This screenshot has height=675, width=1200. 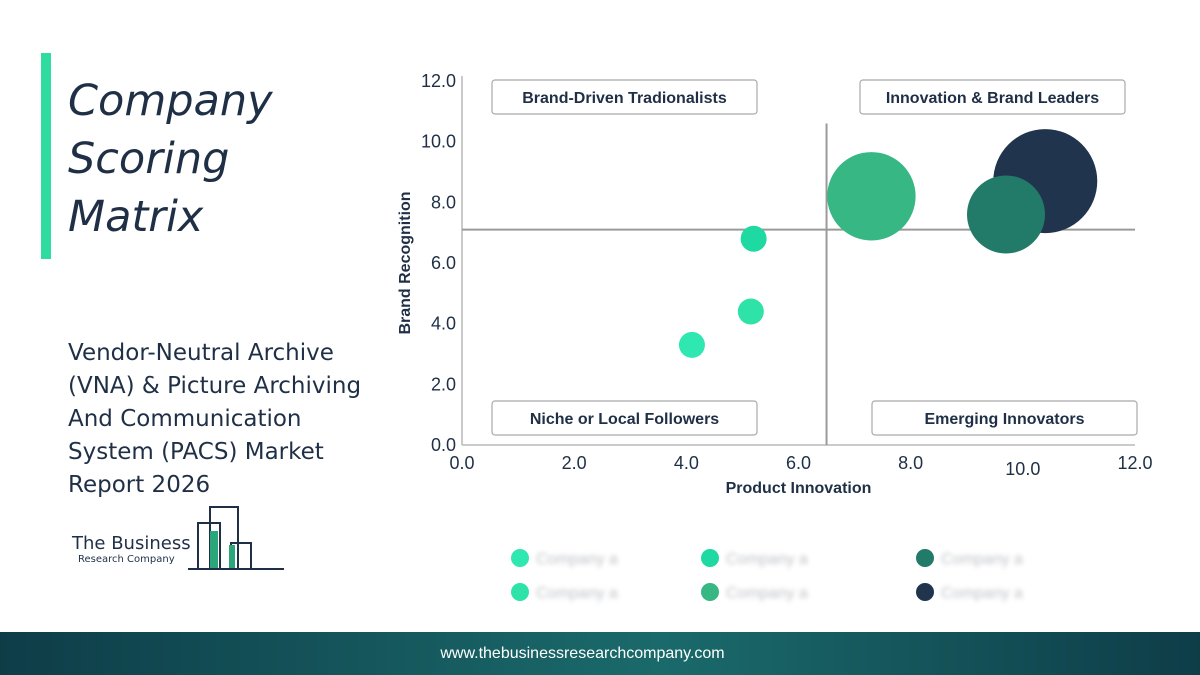 What do you see at coordinates (461, 463) in the screenshot?
I see `x-tick-label: 0.0` at bounding box center [461, 463].